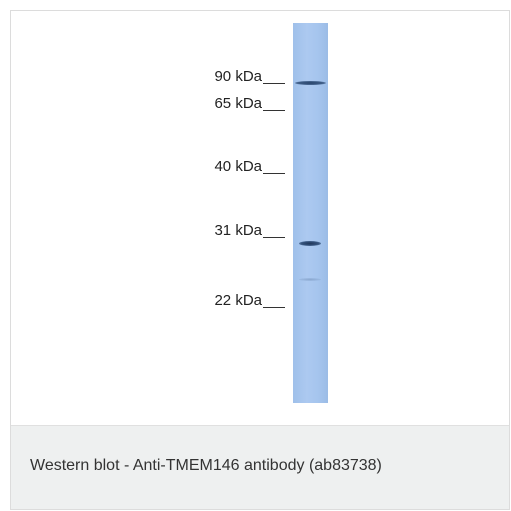 Image resolution: width=511 pixels, height=511 pixels. What do you see at coordinates (310, 213) in the screenshot?
I see `blot-lane` at bounding box center [310, 213].